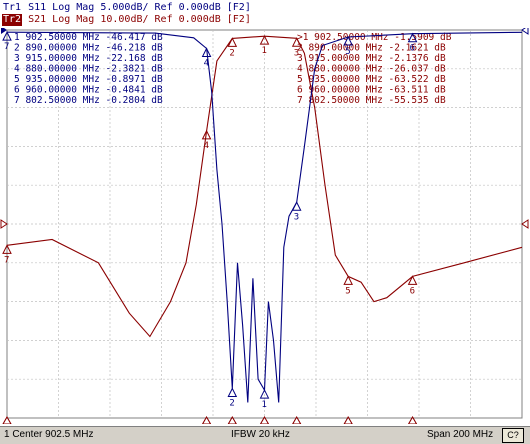 The width and height of the screenshot is (530, 444). I want to click on s11-marker-row: 2 890.00000 MHz -46.218 dB, so click(88, 48).